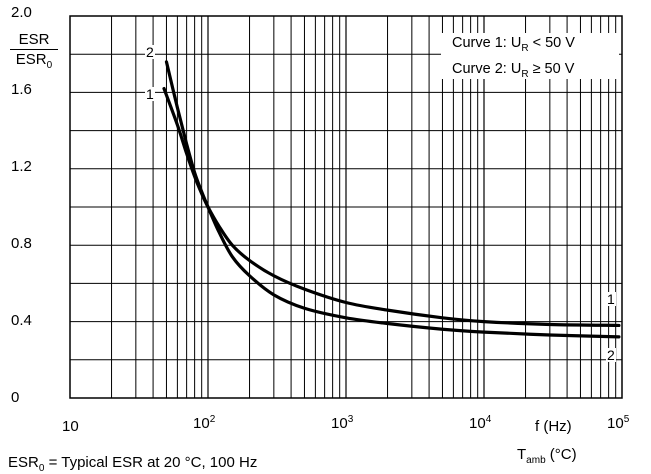  Describe the element at coordinates (618, 423) in the screenshot. I see `x-tick-label: 10⁵` at that location.